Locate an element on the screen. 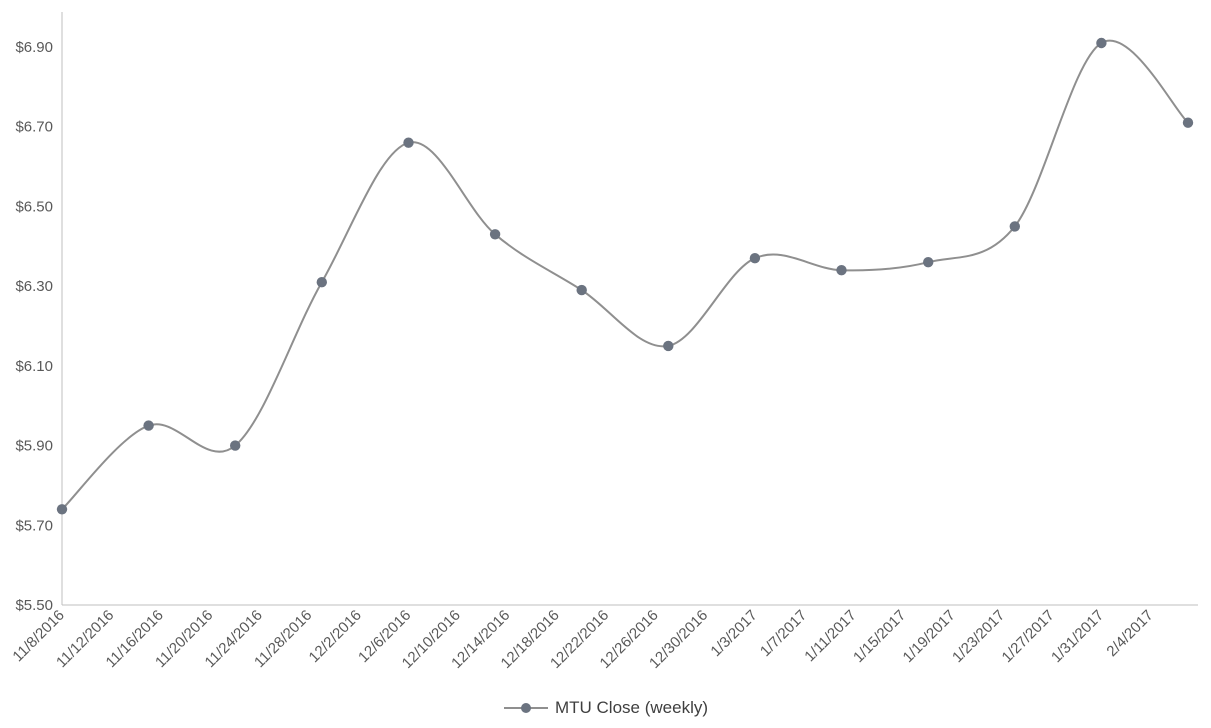 Image resolution: width=1211 pixels, height=728 pixels. y-axis-tick-label: $5.90 is located at coordinates (34, 446).